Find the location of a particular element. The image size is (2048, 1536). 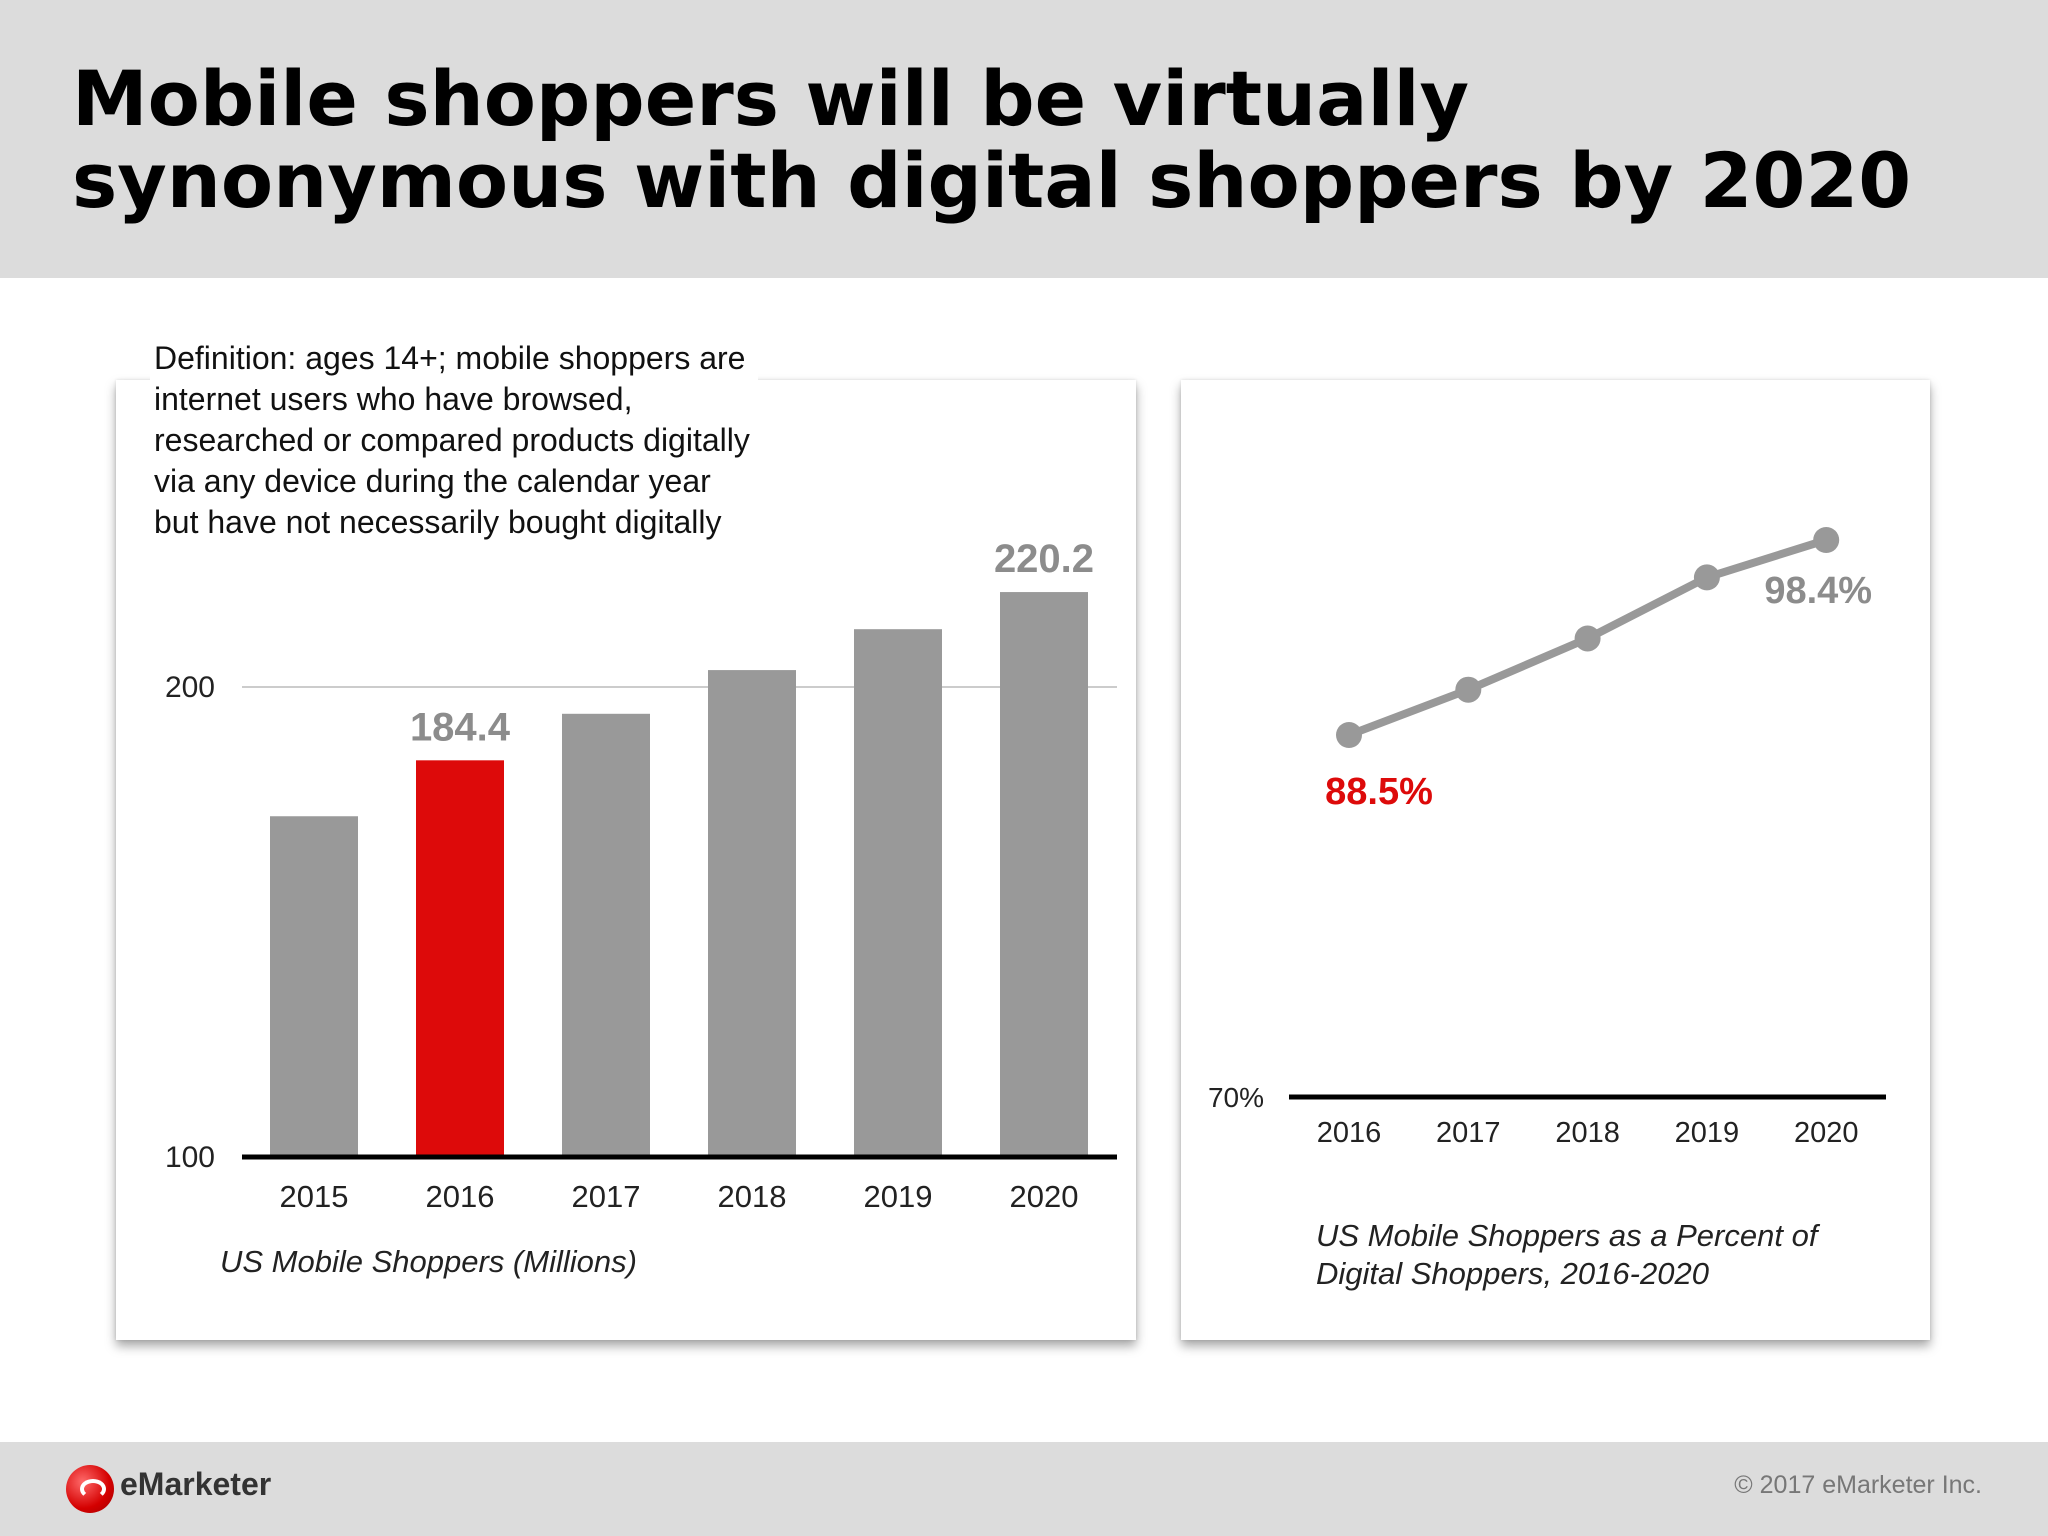

copyright-text: © 2017 eMarketer Inc. is located at coordinates (1858, 1485).